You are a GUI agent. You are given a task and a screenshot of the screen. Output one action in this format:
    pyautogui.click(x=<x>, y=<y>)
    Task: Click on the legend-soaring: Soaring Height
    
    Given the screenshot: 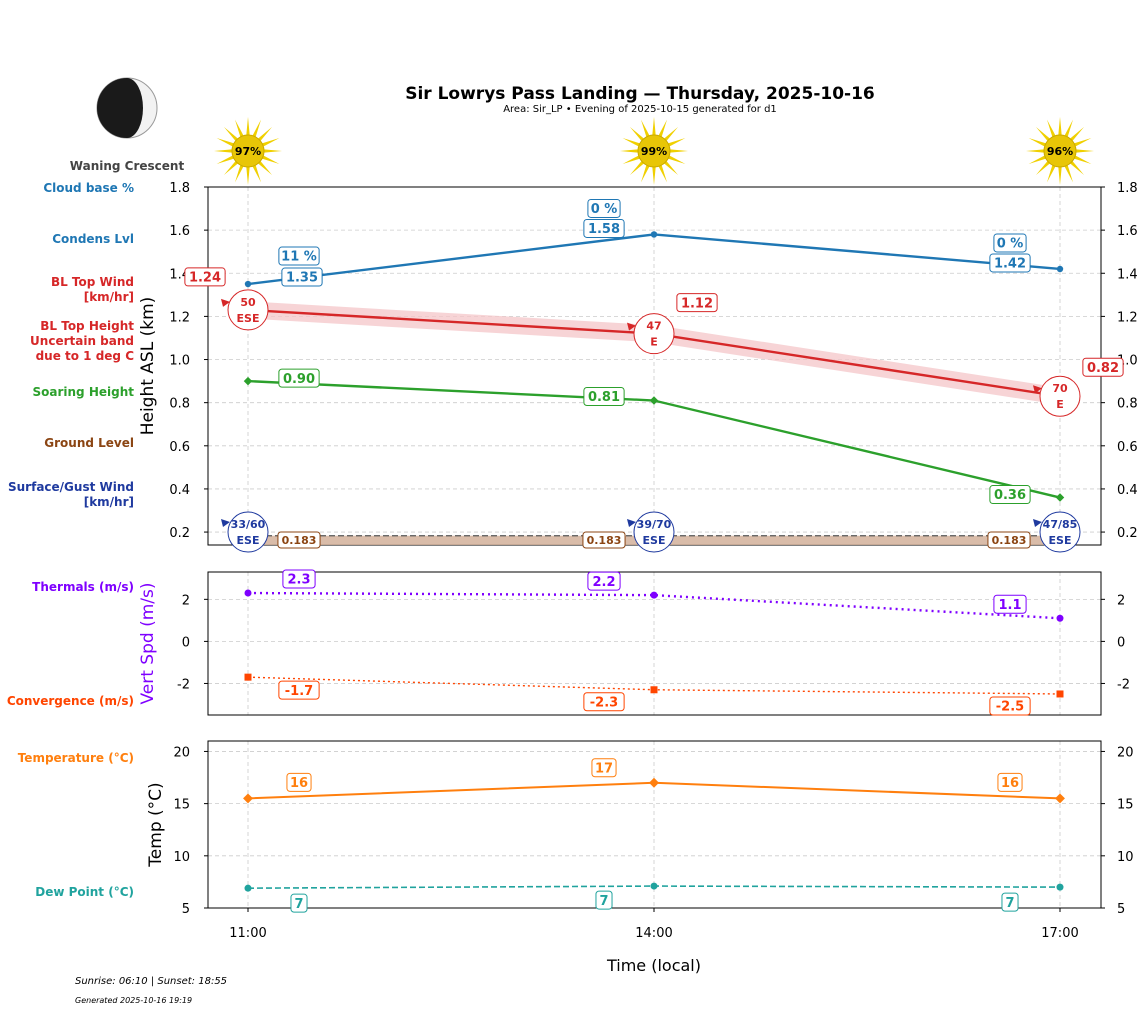 What is the action you would take?
    pyautogui.click(x=84, y=392)
    